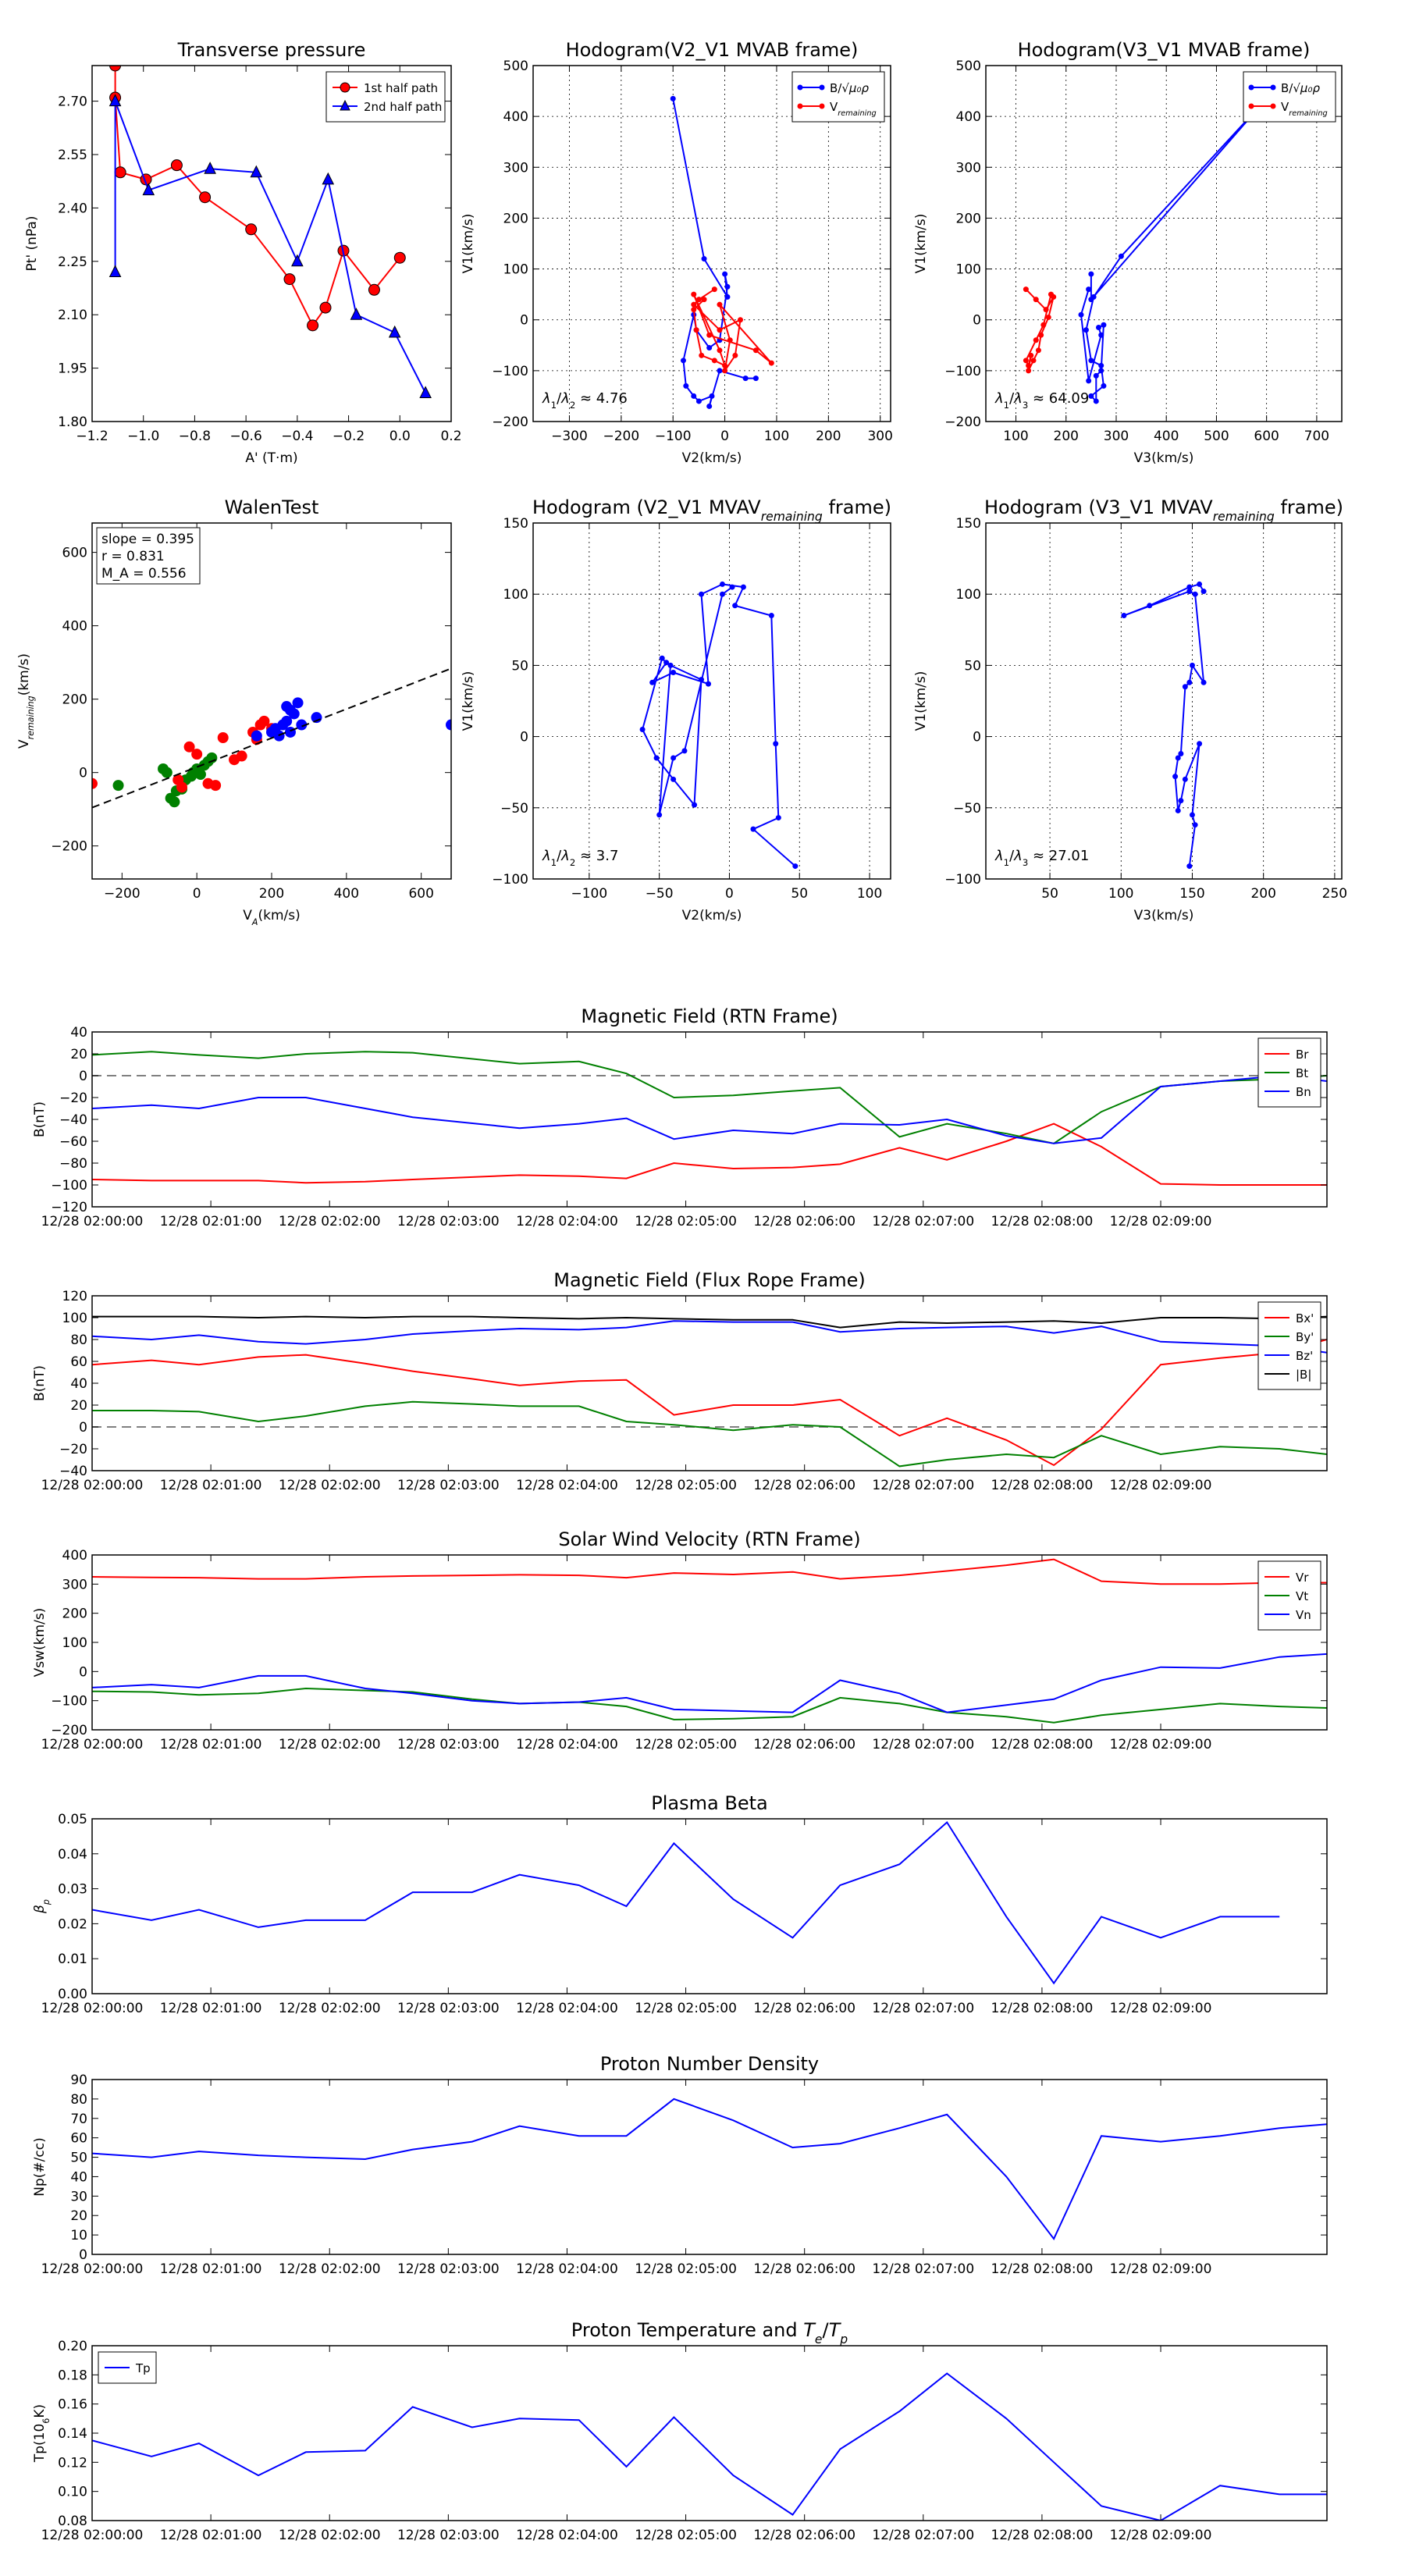 This screenshot has height=2576, width=1405. I want to click on y-tick-label: −100, so click(510, 880).